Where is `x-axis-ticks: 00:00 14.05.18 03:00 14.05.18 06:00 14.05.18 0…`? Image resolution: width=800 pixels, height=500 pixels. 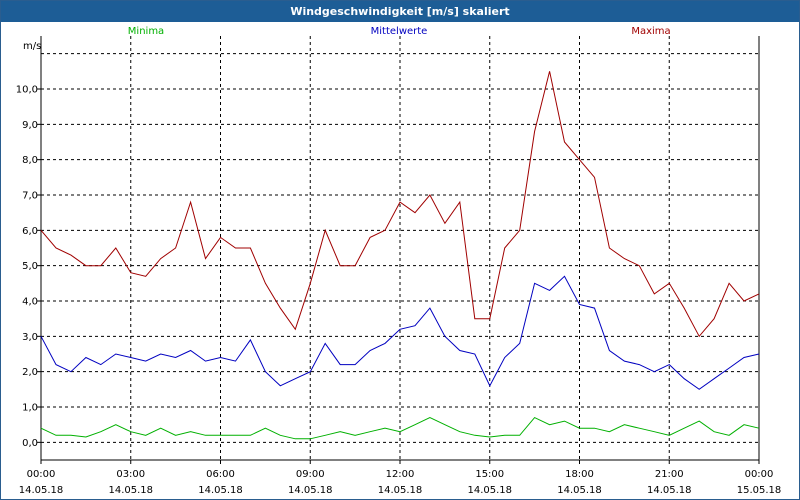
x-axis-ticks: 00:00 14.05.18 03:00 14.05.18 06:00 14.05.18 0… is located at coordinates (400, 482).